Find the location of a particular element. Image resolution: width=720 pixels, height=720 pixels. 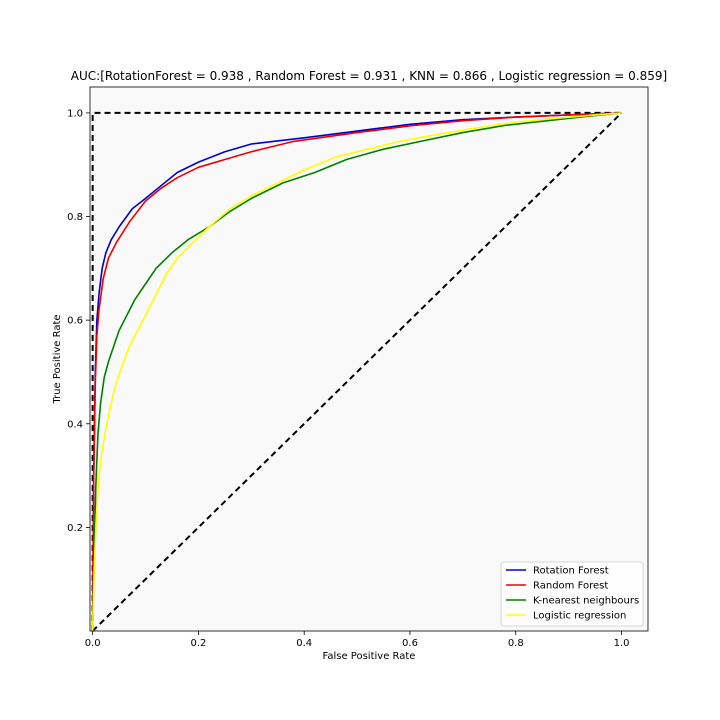

legend-label-2: K-nearest neighbours is located at coordinates (586, 601).